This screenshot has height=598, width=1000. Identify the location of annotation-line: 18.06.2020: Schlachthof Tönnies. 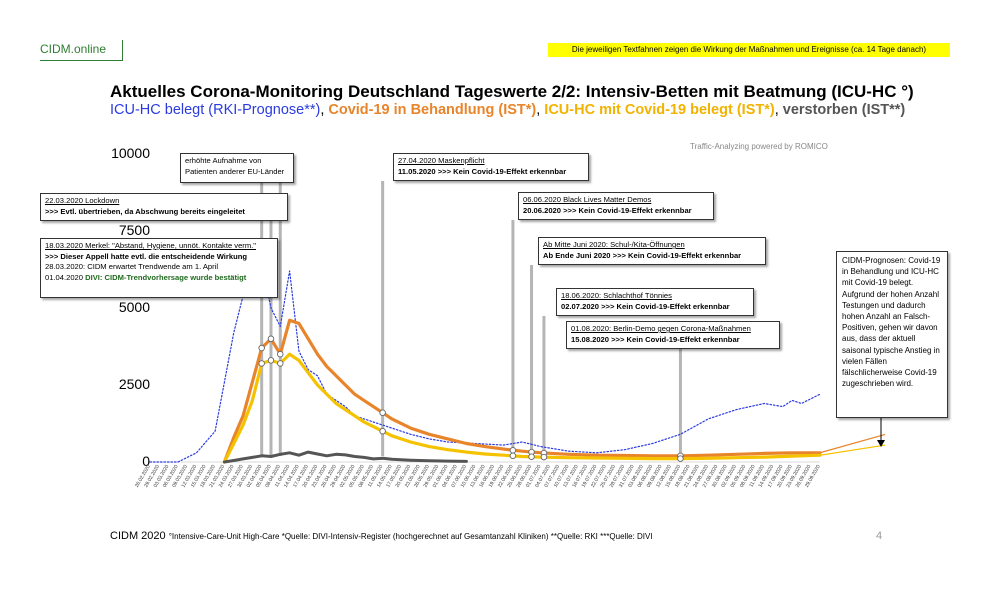
(616, 295).